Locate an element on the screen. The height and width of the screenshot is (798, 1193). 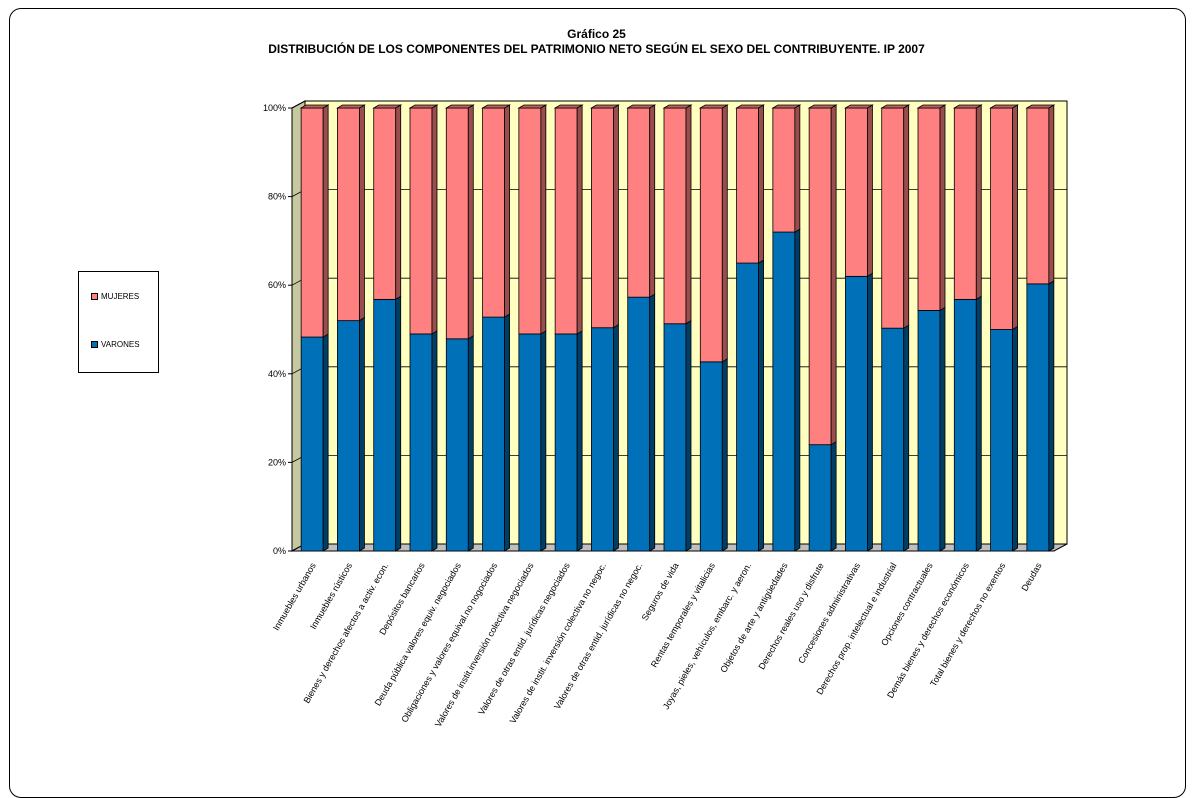
chart-title: Gráfico 25 is located at coordinates (596, 34).